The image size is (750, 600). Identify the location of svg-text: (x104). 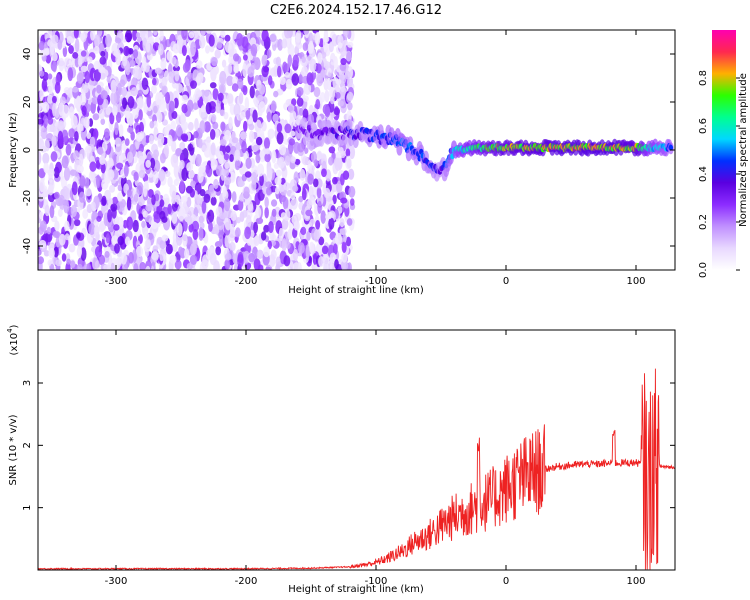
(13, 339).